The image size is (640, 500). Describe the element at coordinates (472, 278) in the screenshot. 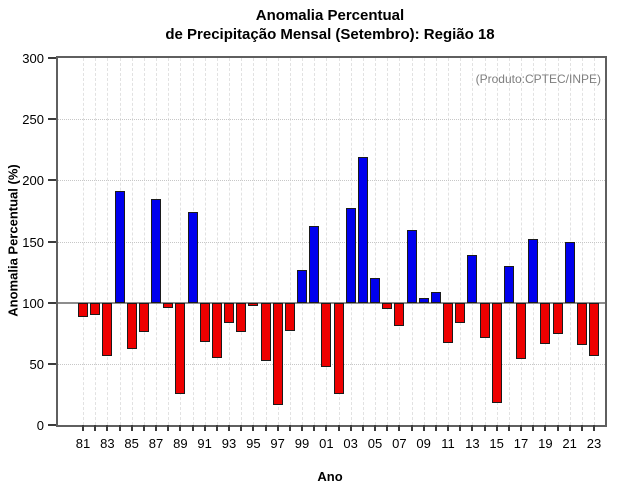

I see `bar-2013` at that location.